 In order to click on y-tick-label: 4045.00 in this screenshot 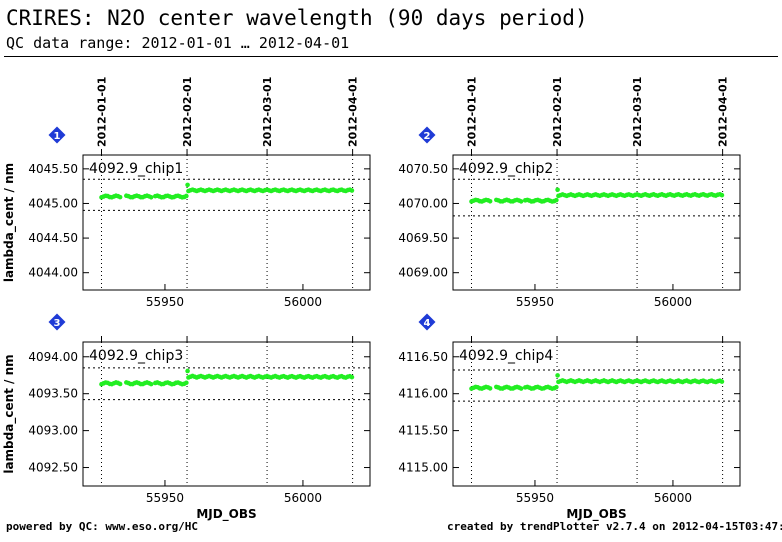, I will do `click(53, 203)`.